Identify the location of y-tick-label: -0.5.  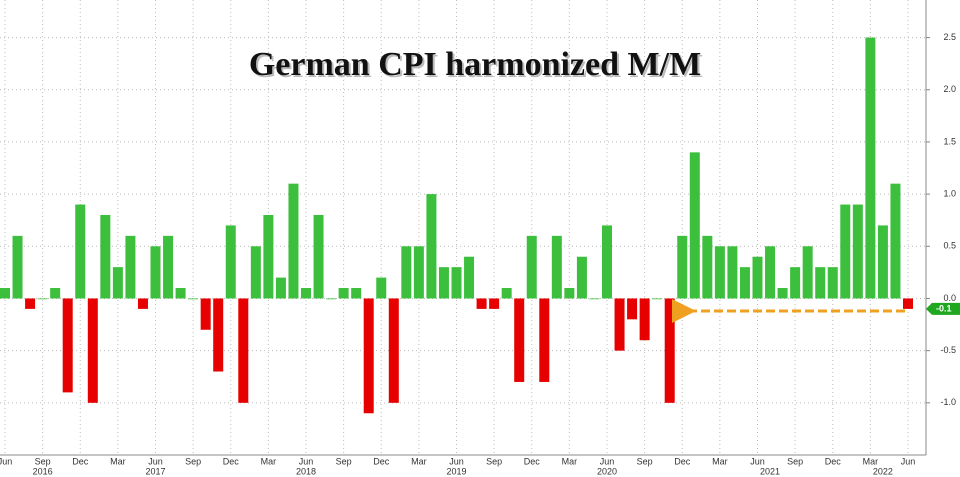
(948, 350).